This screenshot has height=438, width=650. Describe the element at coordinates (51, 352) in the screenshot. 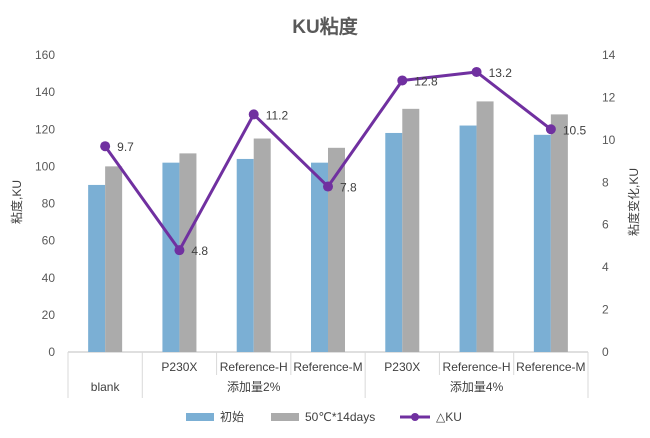

I see `y-tick-label: 0` at that location.